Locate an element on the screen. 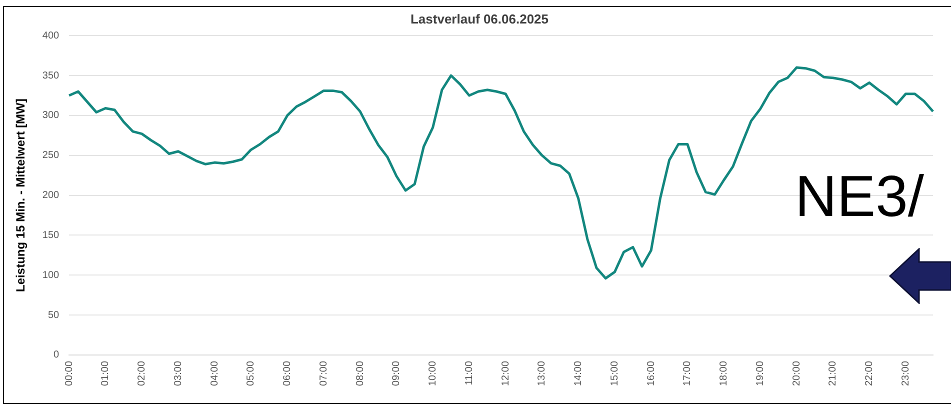 The width and height of the screenshot is (951, 410). x-tick-label: 17:00 is located at coordinates (688, 373).